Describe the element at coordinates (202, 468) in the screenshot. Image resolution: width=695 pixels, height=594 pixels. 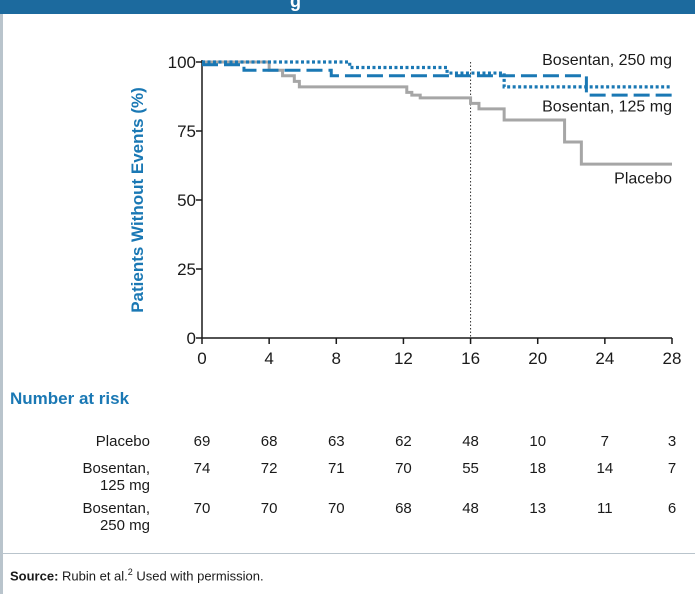
I see `risk-value-cell: 74` at that location.